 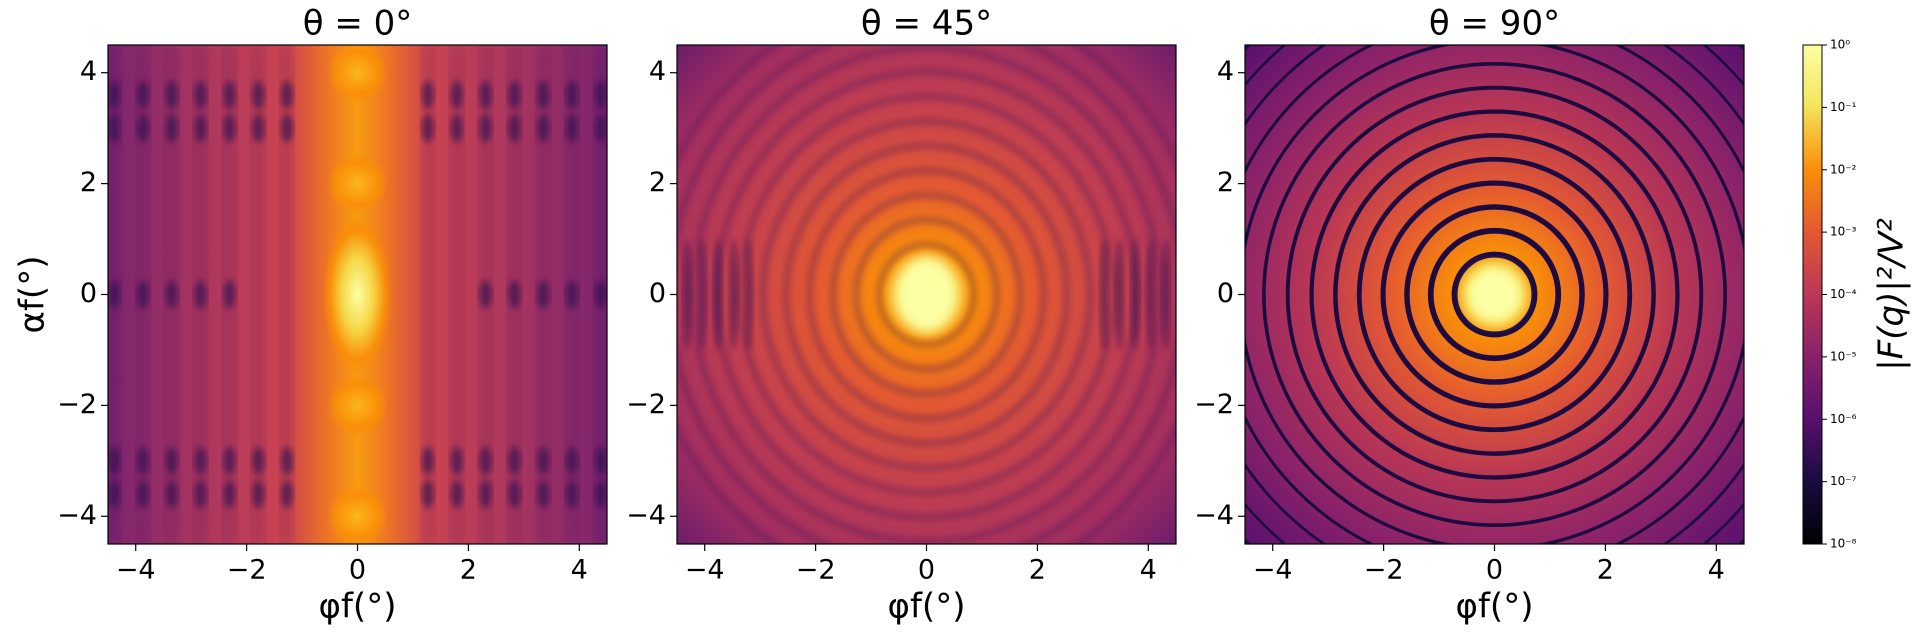 I want to click on colorbar-tick-label: 10⁻⁸, so click(x=1843, y=544).